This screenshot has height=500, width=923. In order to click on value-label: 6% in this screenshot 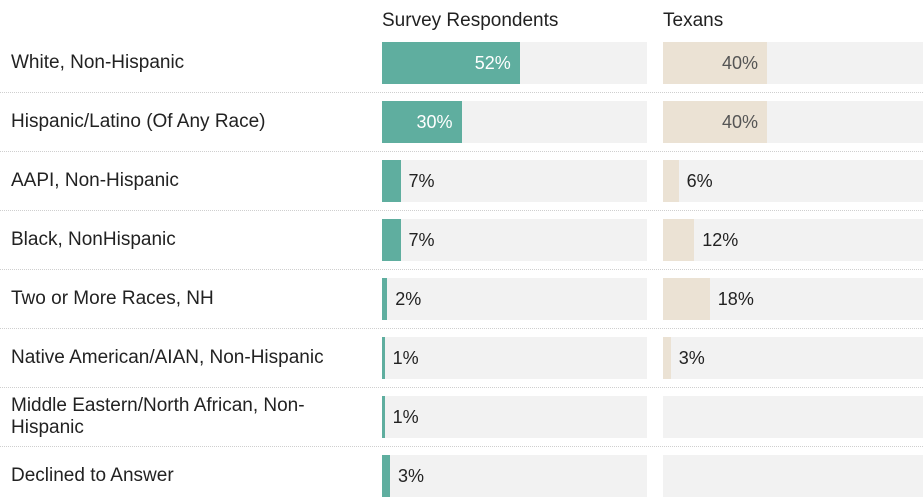, I will do `click(699, 181)`.